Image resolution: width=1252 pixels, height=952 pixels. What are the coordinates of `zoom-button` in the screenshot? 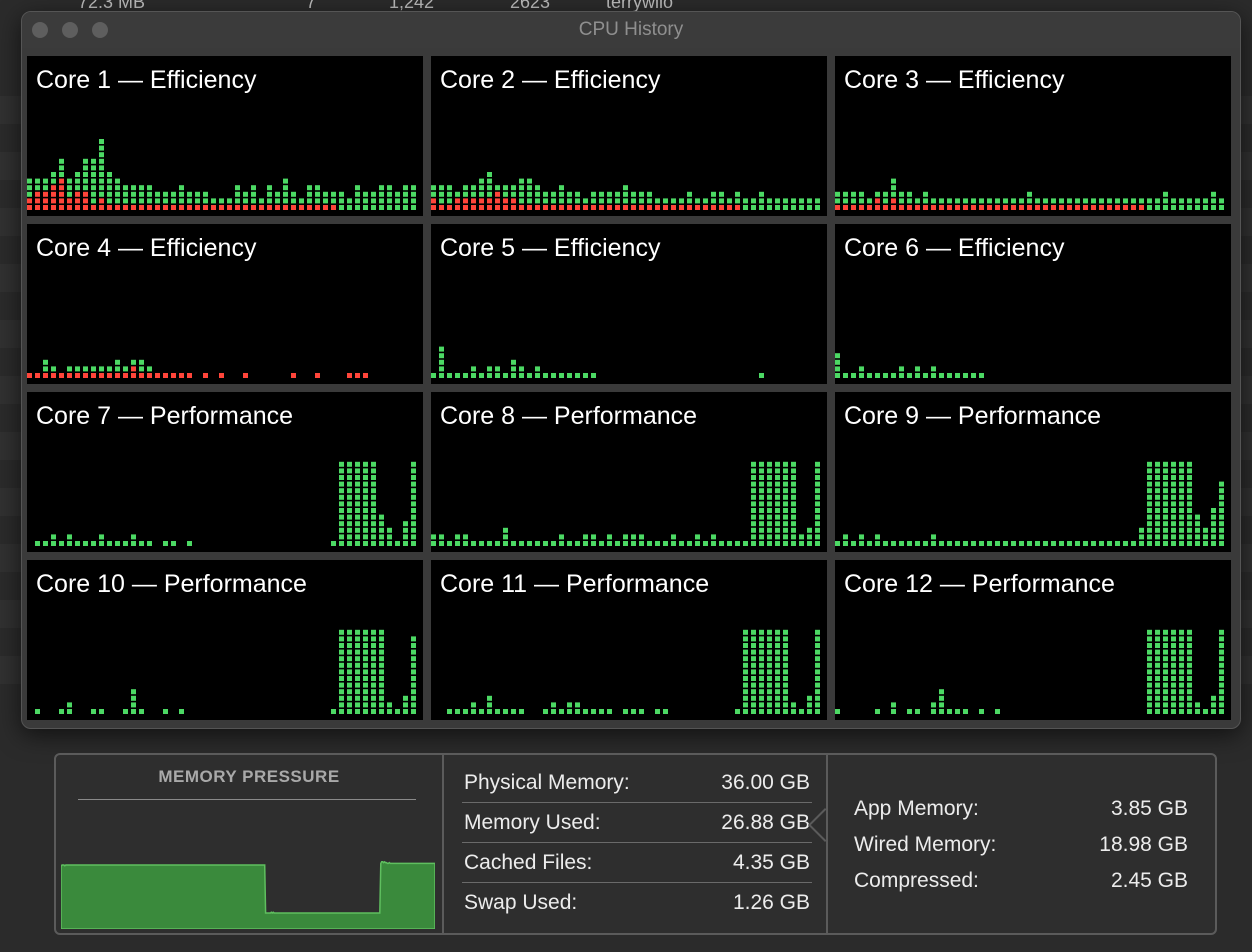 It's located at (100, 30).